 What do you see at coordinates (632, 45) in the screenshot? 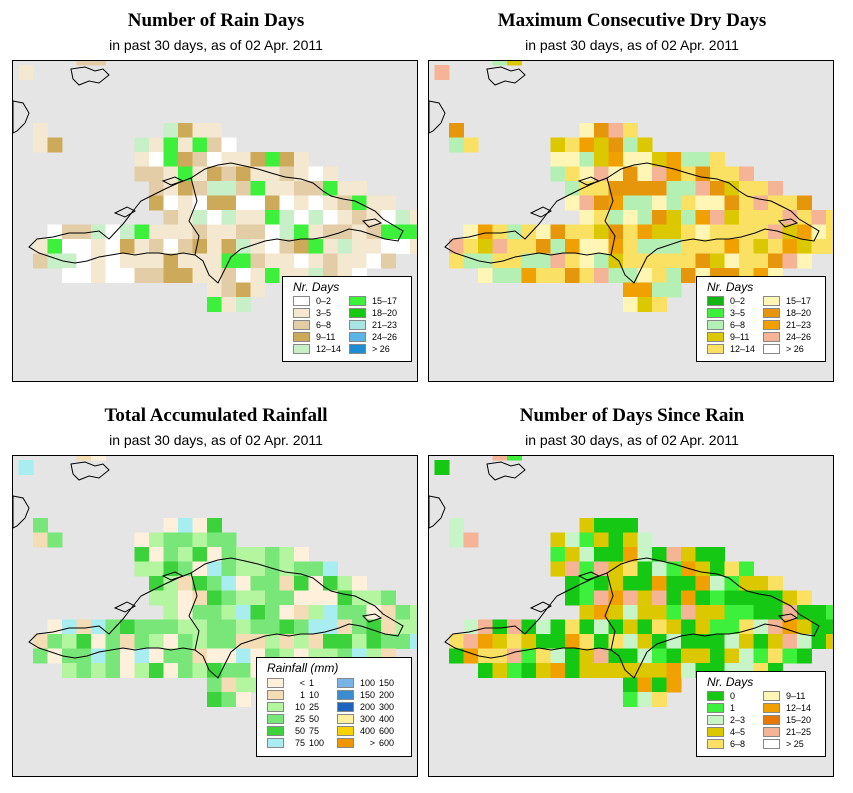
I see `panel-subtitle: in past 30 days, as of 02 Apr. 2011` at bounding box center [632, 45].